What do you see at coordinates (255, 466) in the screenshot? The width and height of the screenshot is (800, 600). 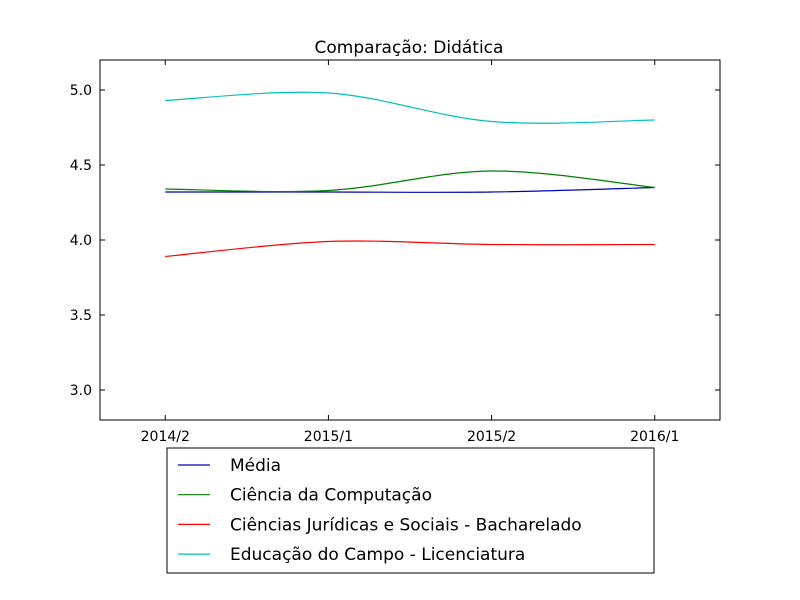 I see `legend-label-1: Média` at bounding box center [255, 466].